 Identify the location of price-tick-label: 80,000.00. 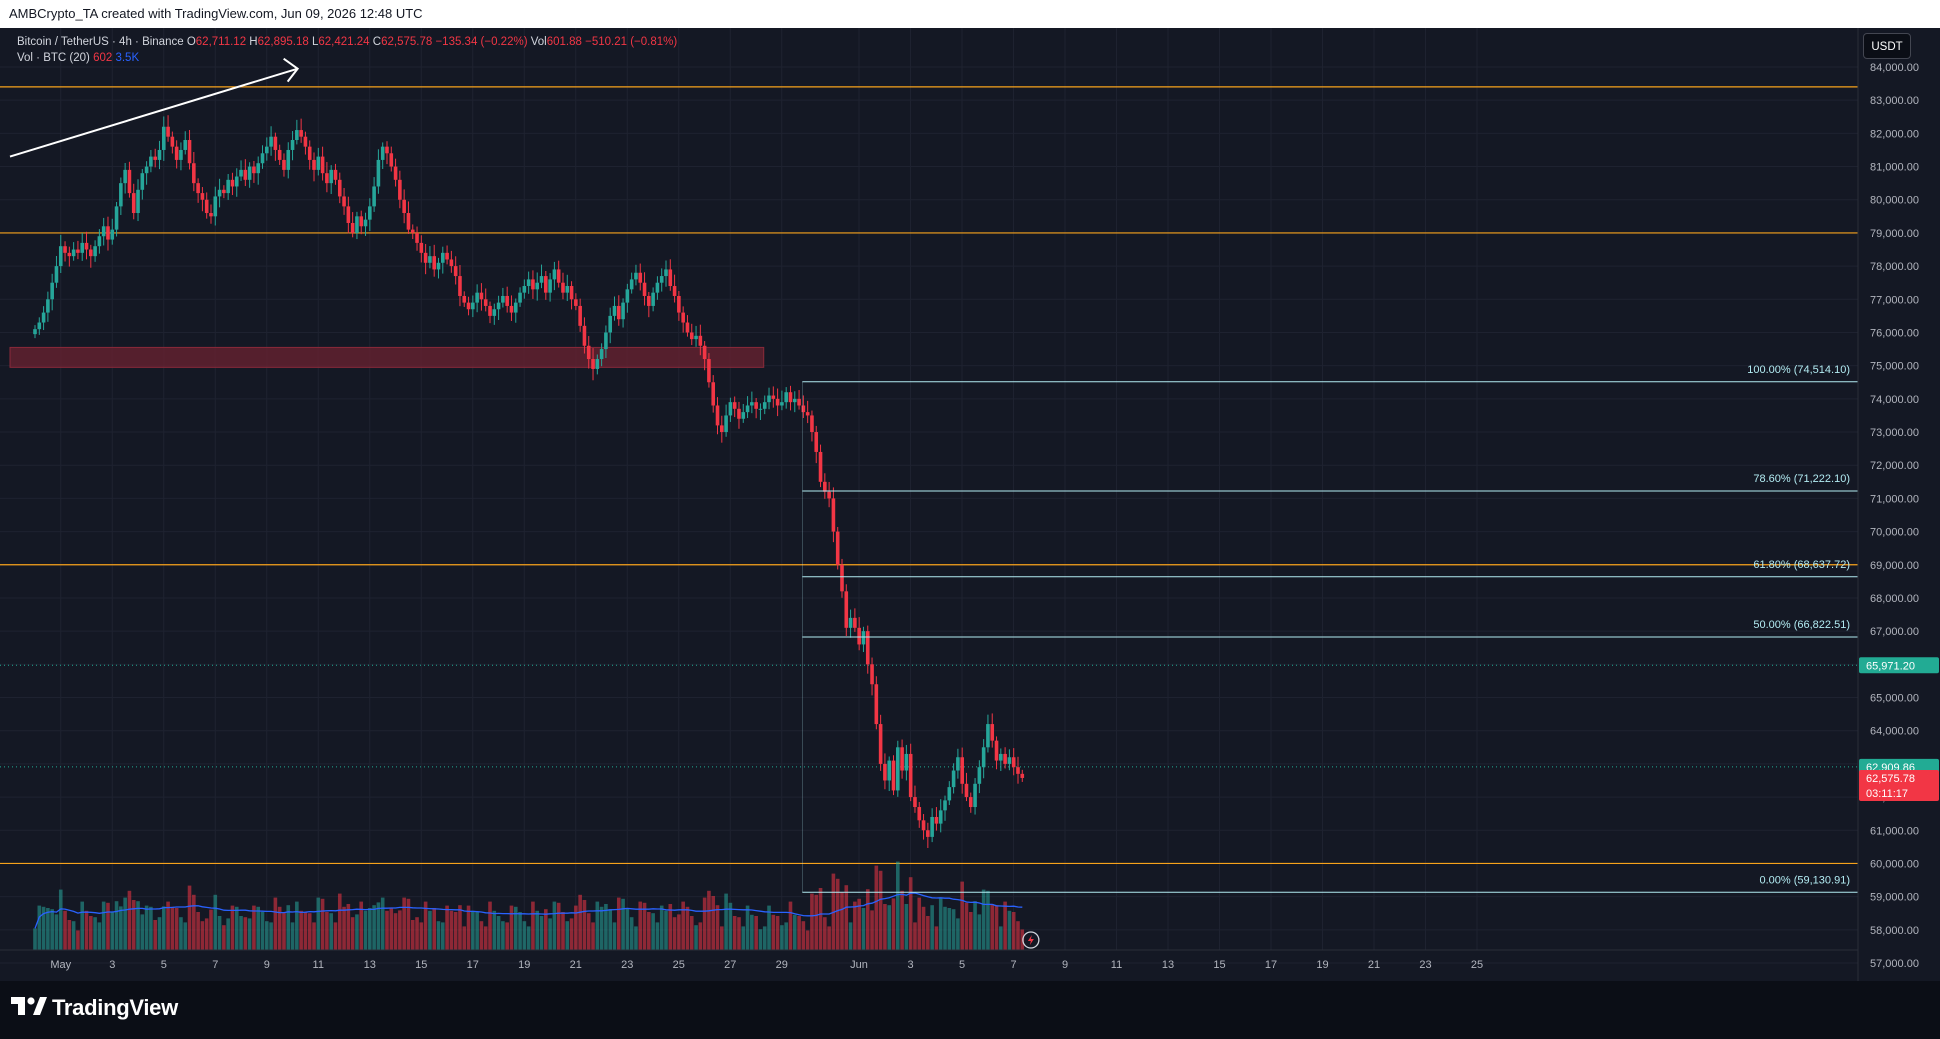
(1894, 201).